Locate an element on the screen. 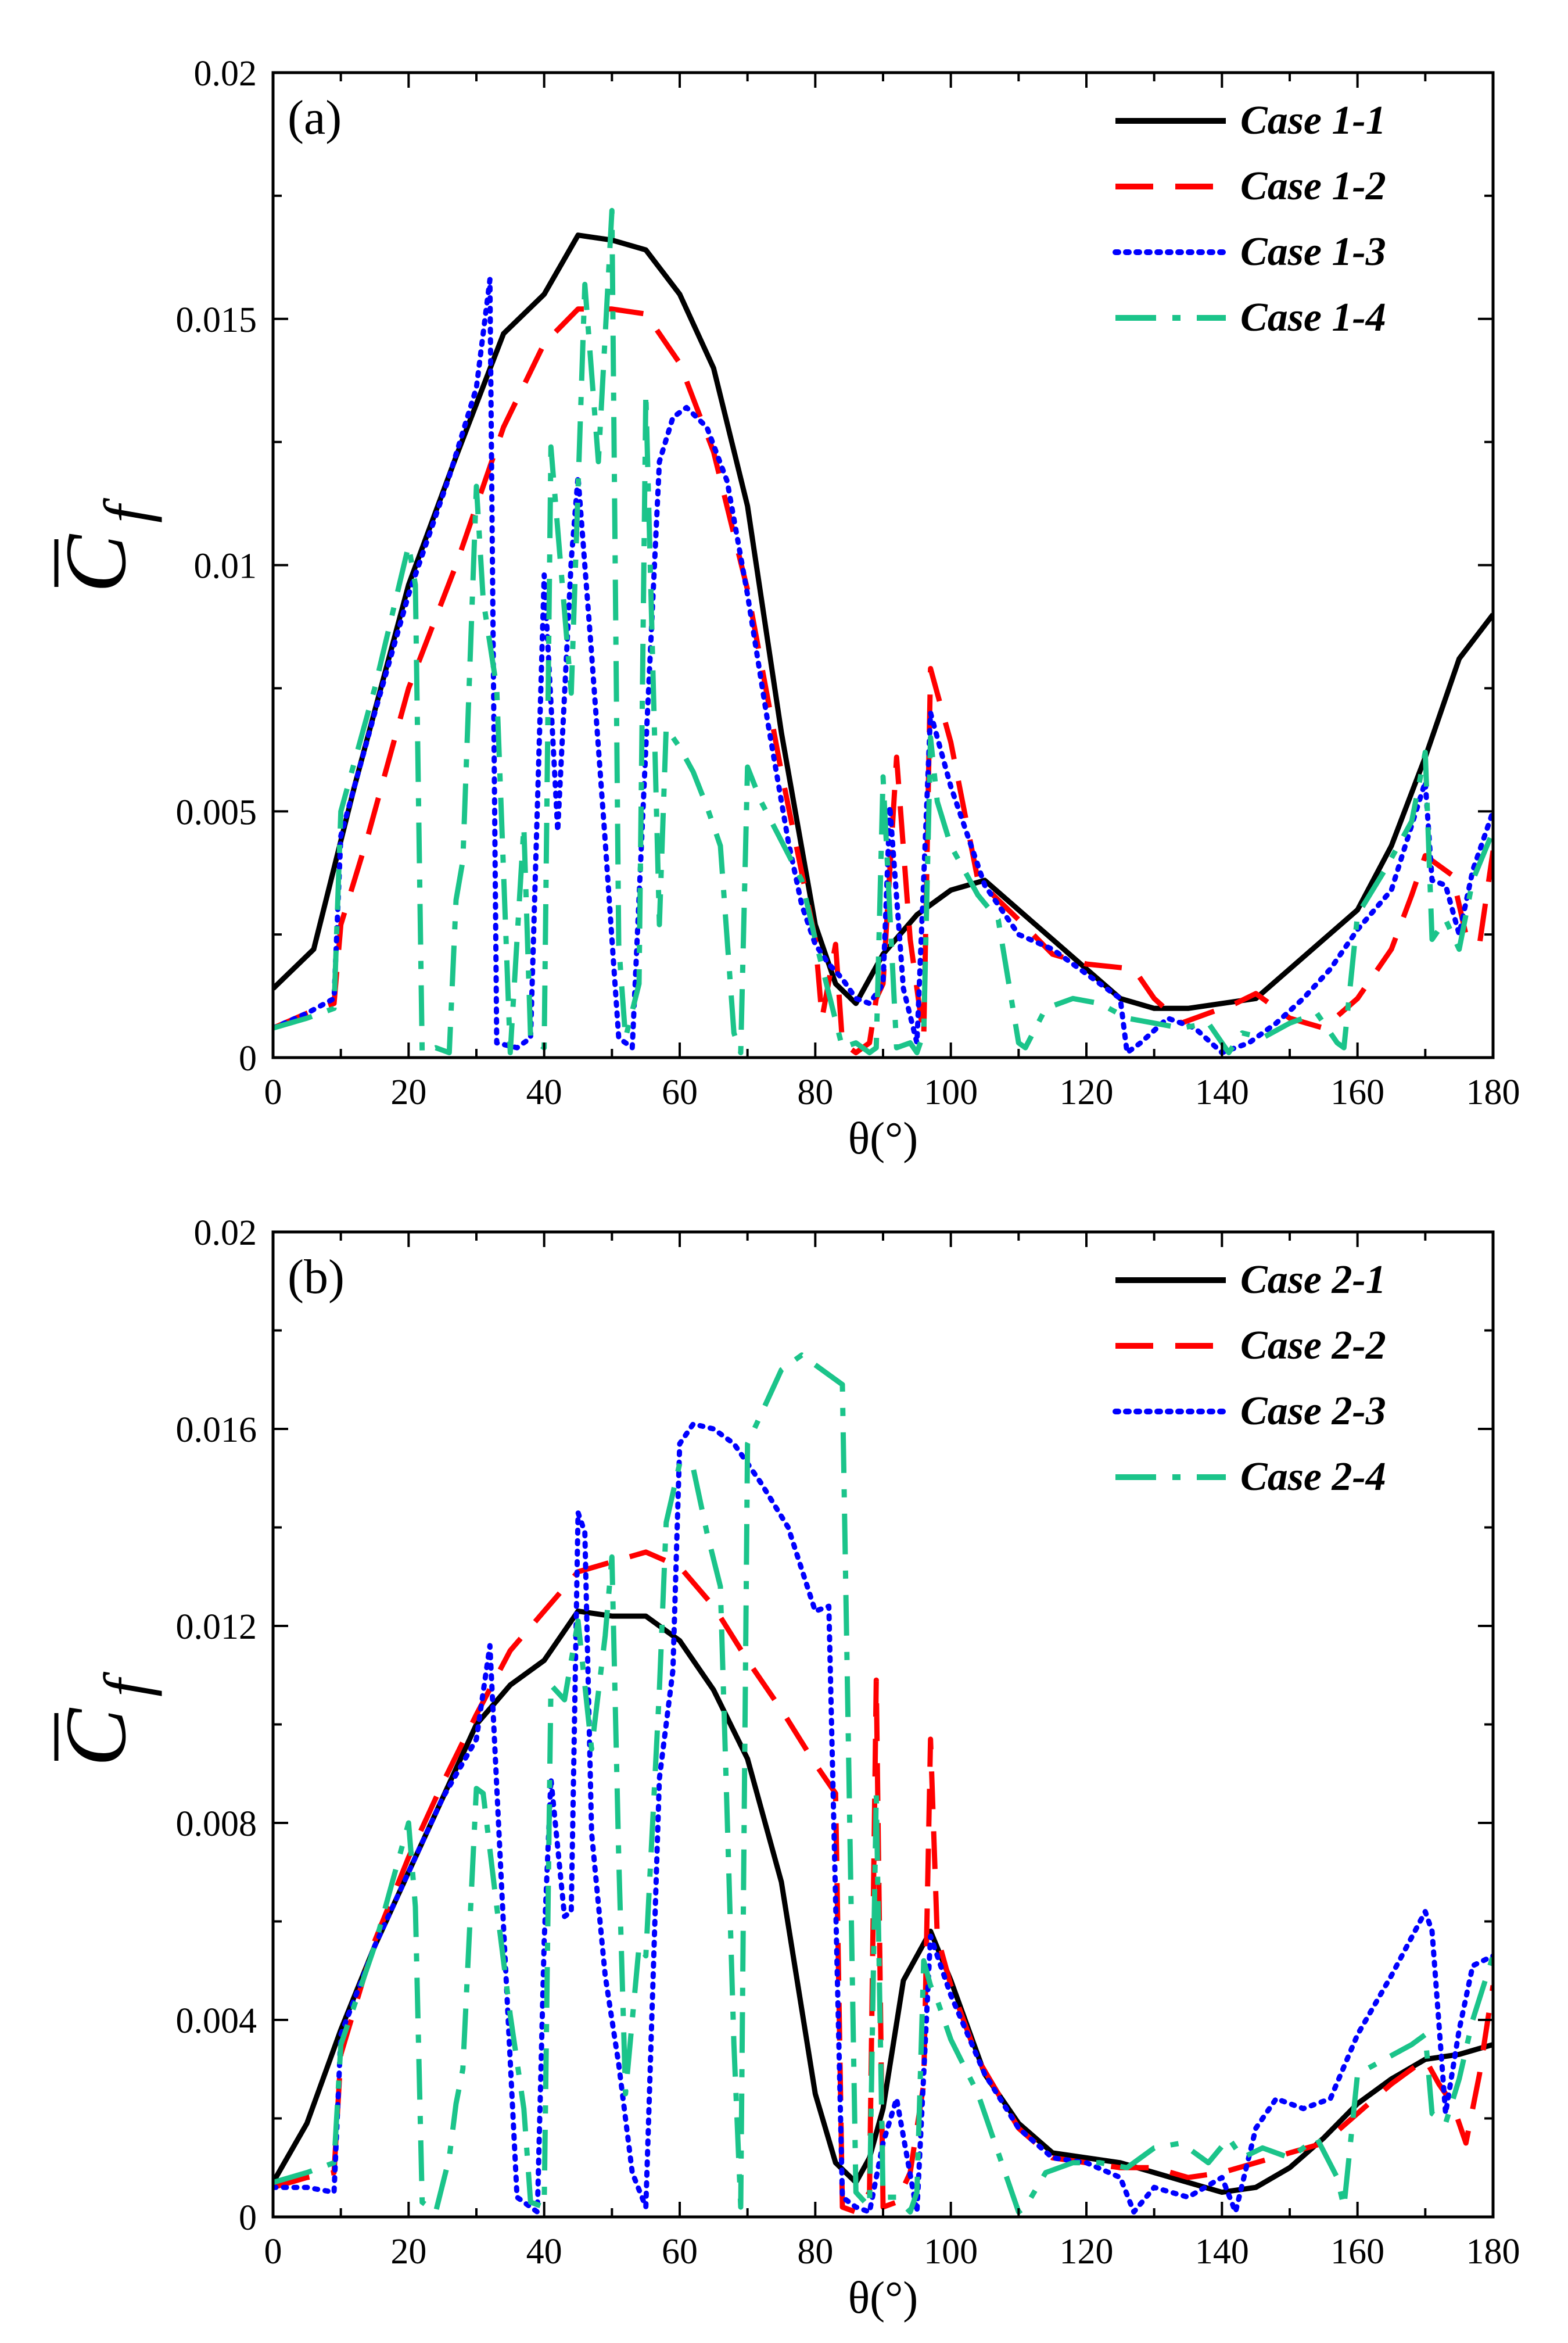  legend: Case 1-1 Case 1-2 Case 1-3 Case 1-4 is located at coordinates (1249, 219).